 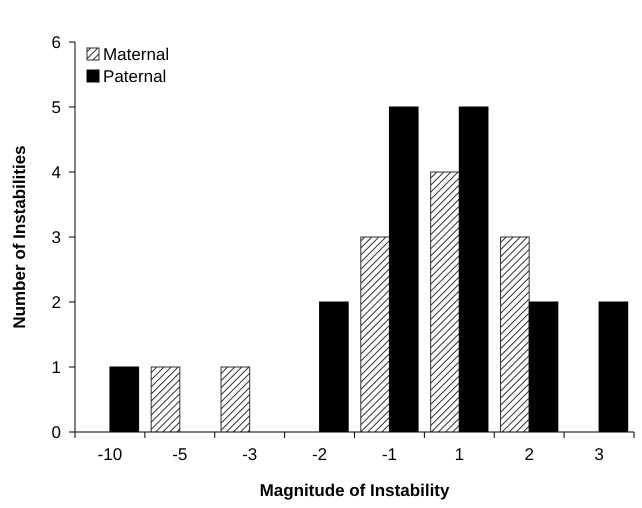 What do you see at coordinates (529, 454) in the screenshot?
I see `x-tick-label: 2` at bounding box center [529, 454].